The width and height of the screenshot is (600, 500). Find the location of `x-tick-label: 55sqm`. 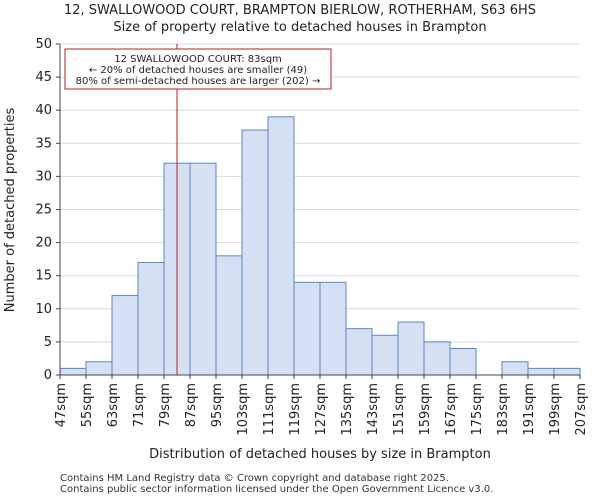

x-tick-label: 55sqm is located at coordinates (87, 405).